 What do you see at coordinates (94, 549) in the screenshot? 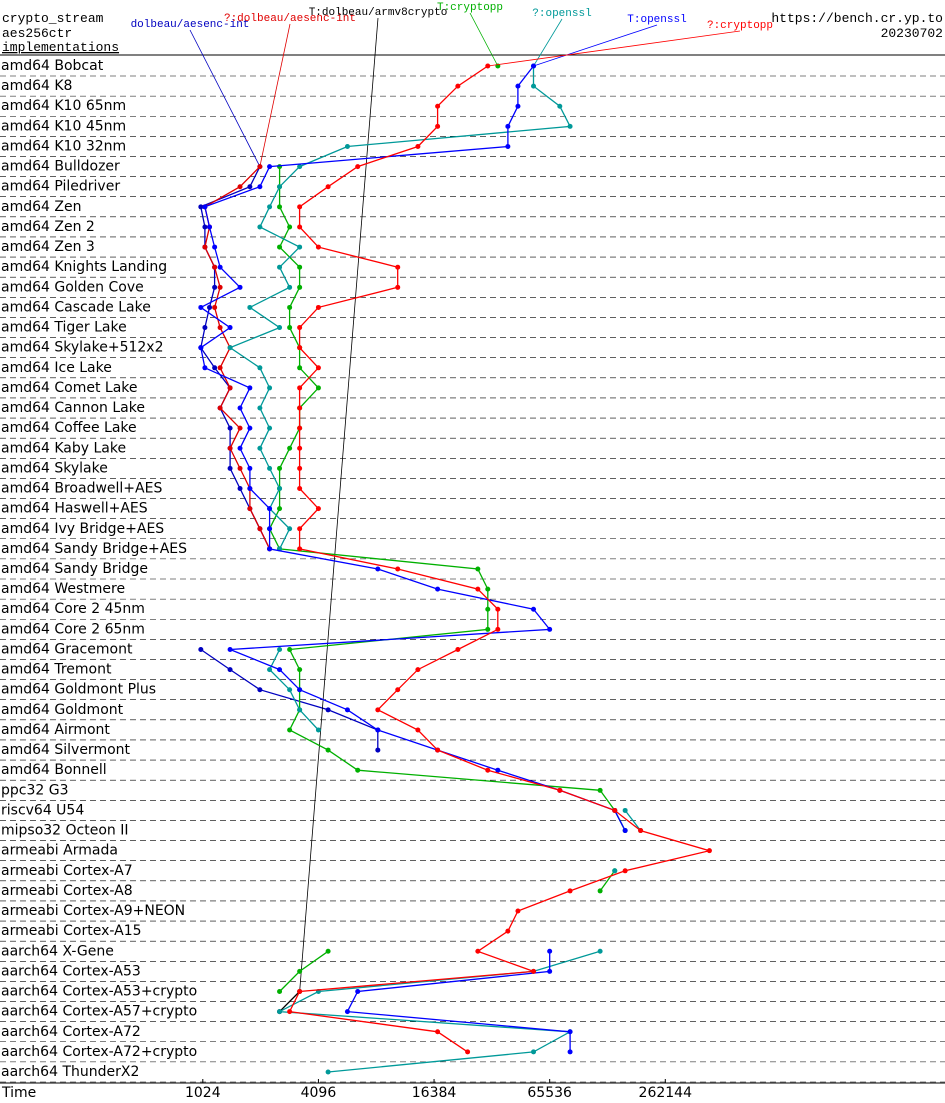
I see `row-label: amd64 Sandy Bridge+AES` at bounding box center [94, 549].